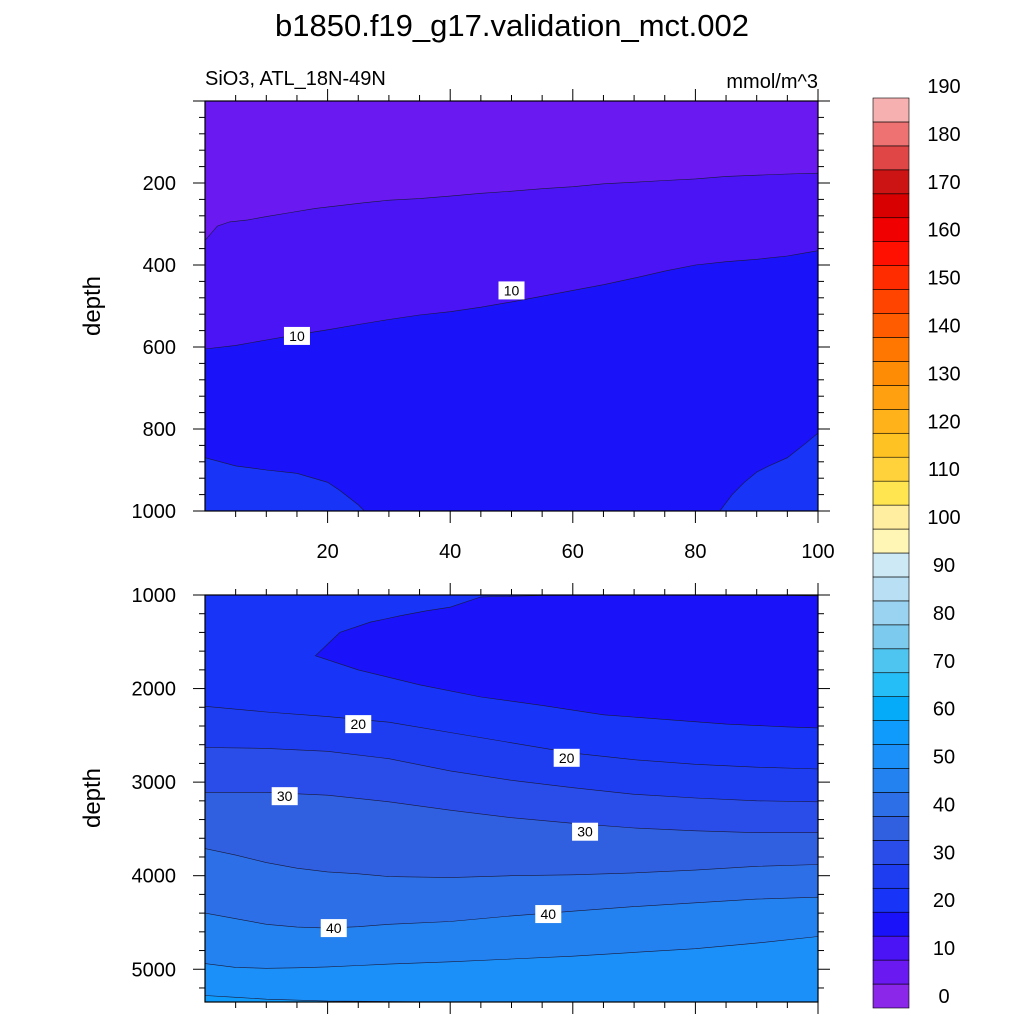 The height and width of the screenshot is (1024, 1024). What do you see at coordinates (435, 826) in the screenshot?
I see `bottom-contour-labels: 20 20 30 30 40 40` at bounding box center [435, 826].